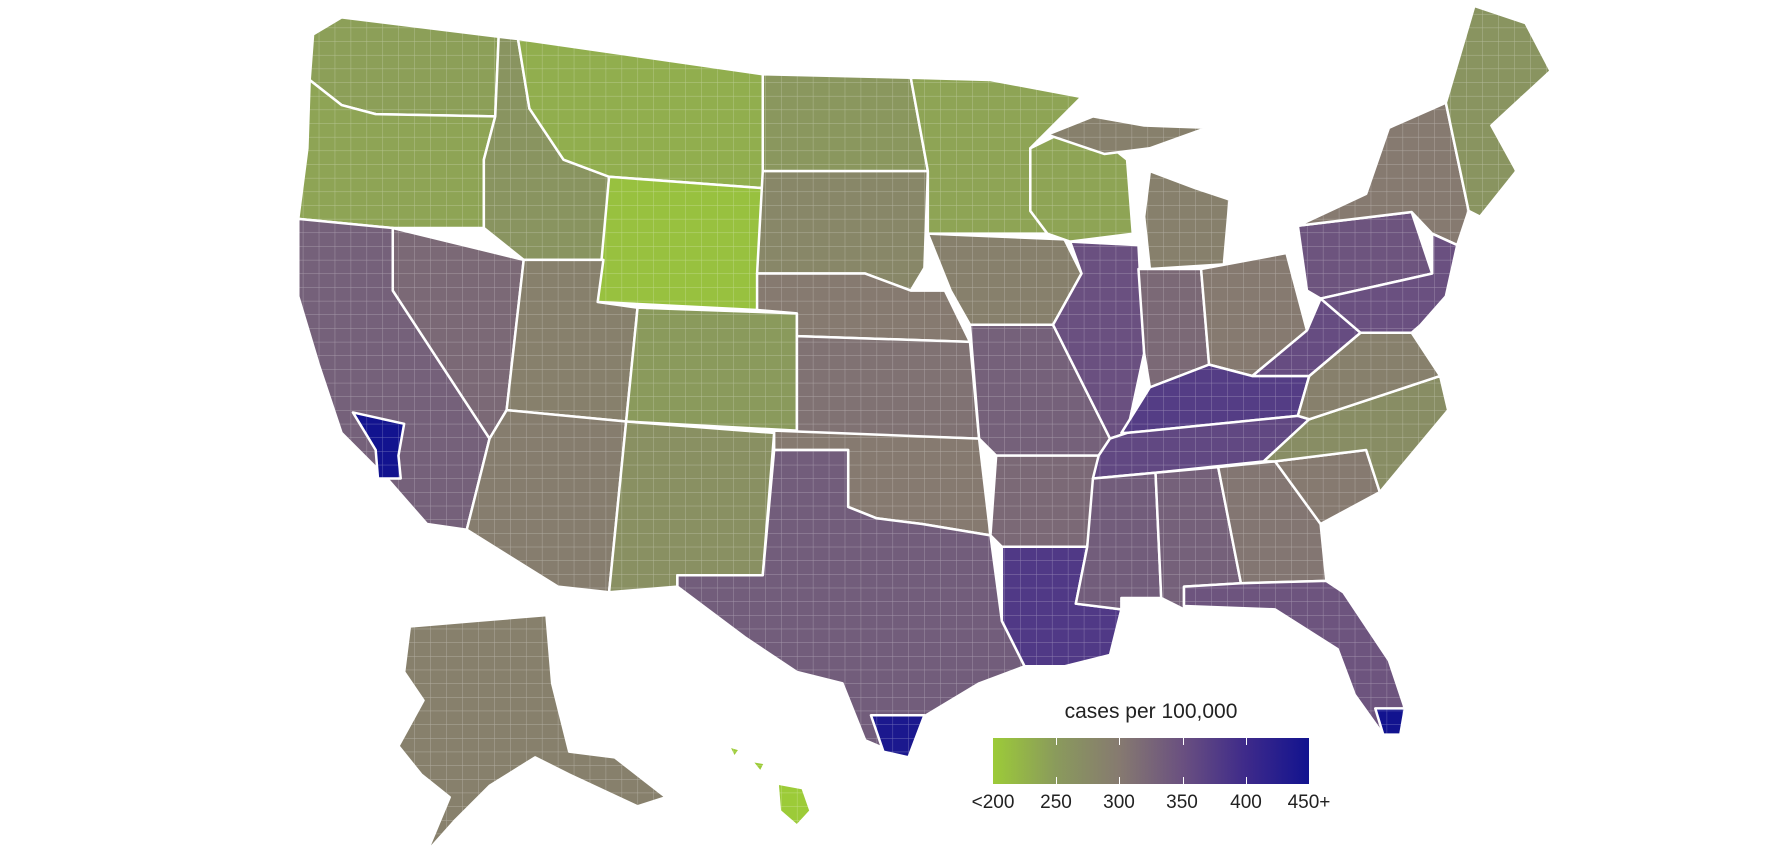 The height and width of the screenshot is (859, 1776). What do you see at coordinates (1246, 802) in the screenshot?
I see `legend-label: 400` at bounding box center [1246, 802].